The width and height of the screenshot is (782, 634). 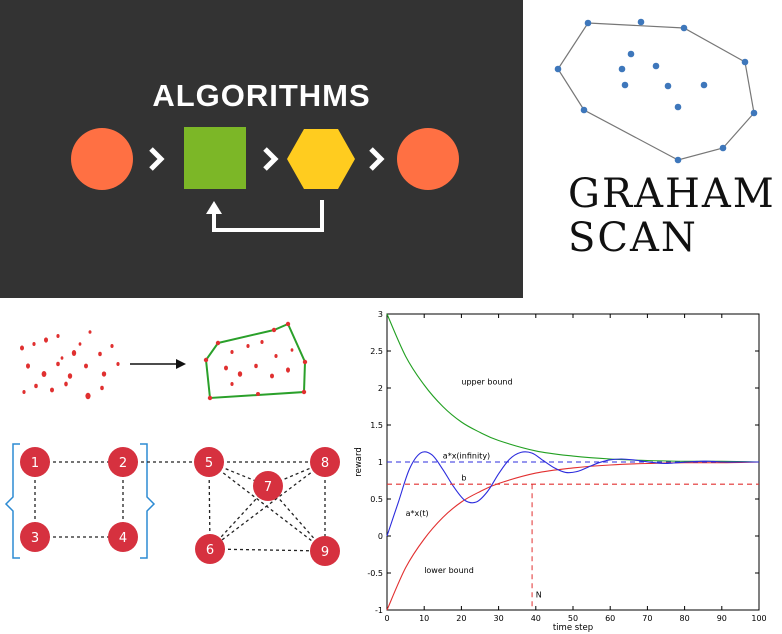 What do you see at coordinates (461, 618) in the screenshot?
I see `x-tick-label: 20` at bounding box center [461, 618].